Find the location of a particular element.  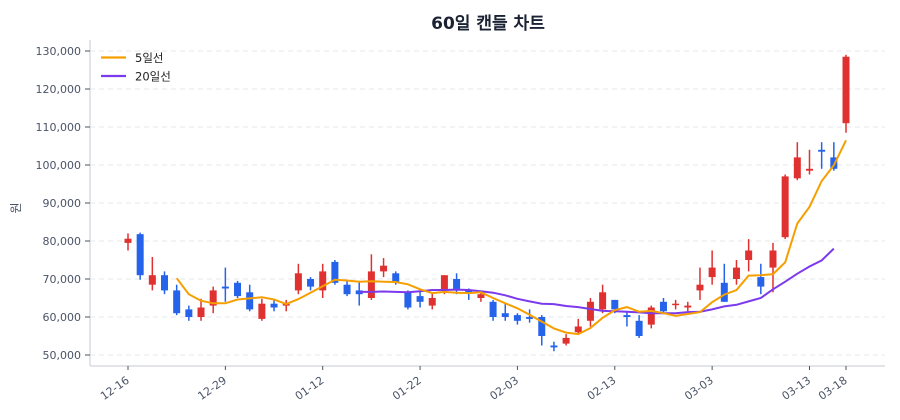

y-tick-label: 60,000 is located at coordinates (62, 317).